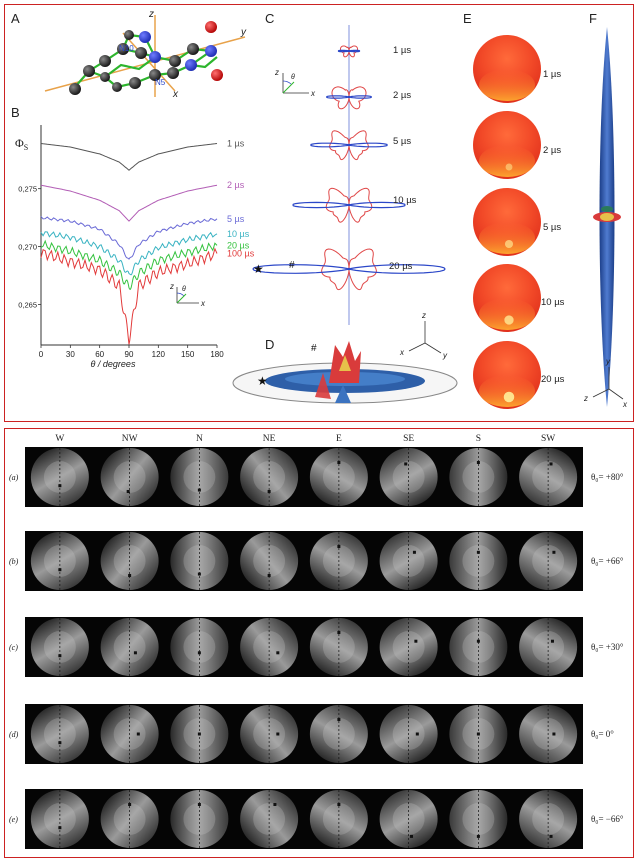 Image resolution: width=638 pixels, height=862 pixels. Describe the element at coordinates (130, 439) in the screenshot. I see `direction-label-nw: NW` at that location.